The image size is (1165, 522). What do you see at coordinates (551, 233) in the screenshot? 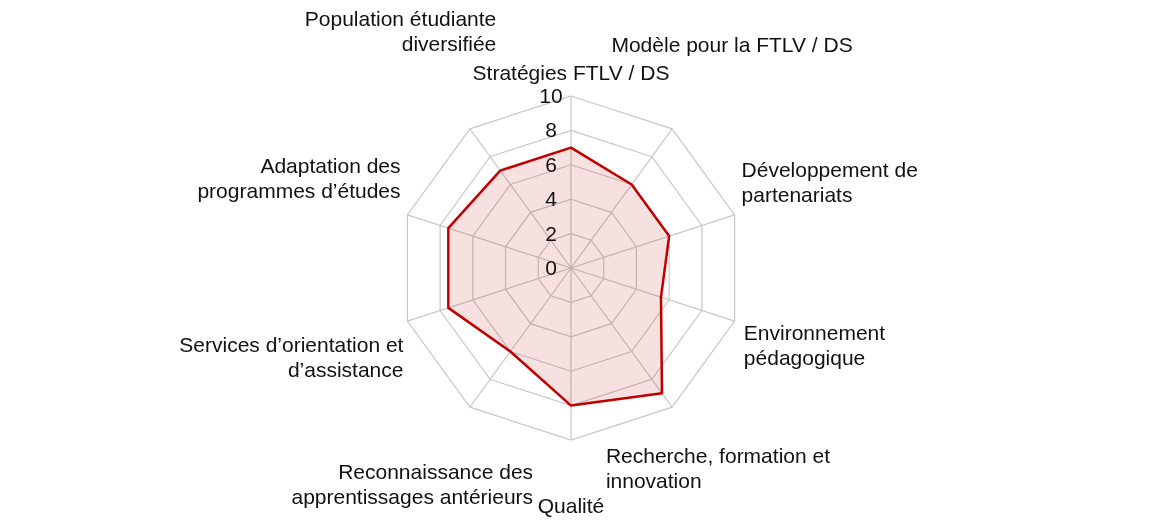
I see `y-tick-label: 2` at bounding box center [551, 233].